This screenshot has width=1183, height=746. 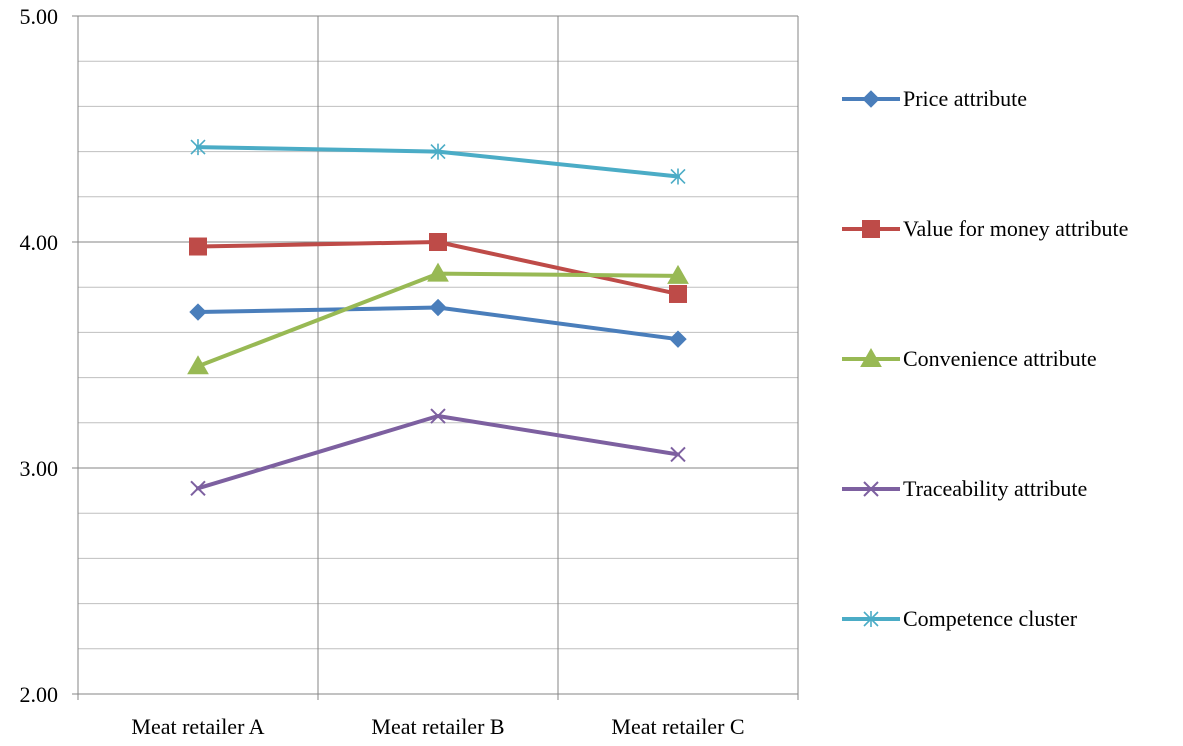 I want to click on legend-label: Traceability attribute, so click(x=995, y=488).